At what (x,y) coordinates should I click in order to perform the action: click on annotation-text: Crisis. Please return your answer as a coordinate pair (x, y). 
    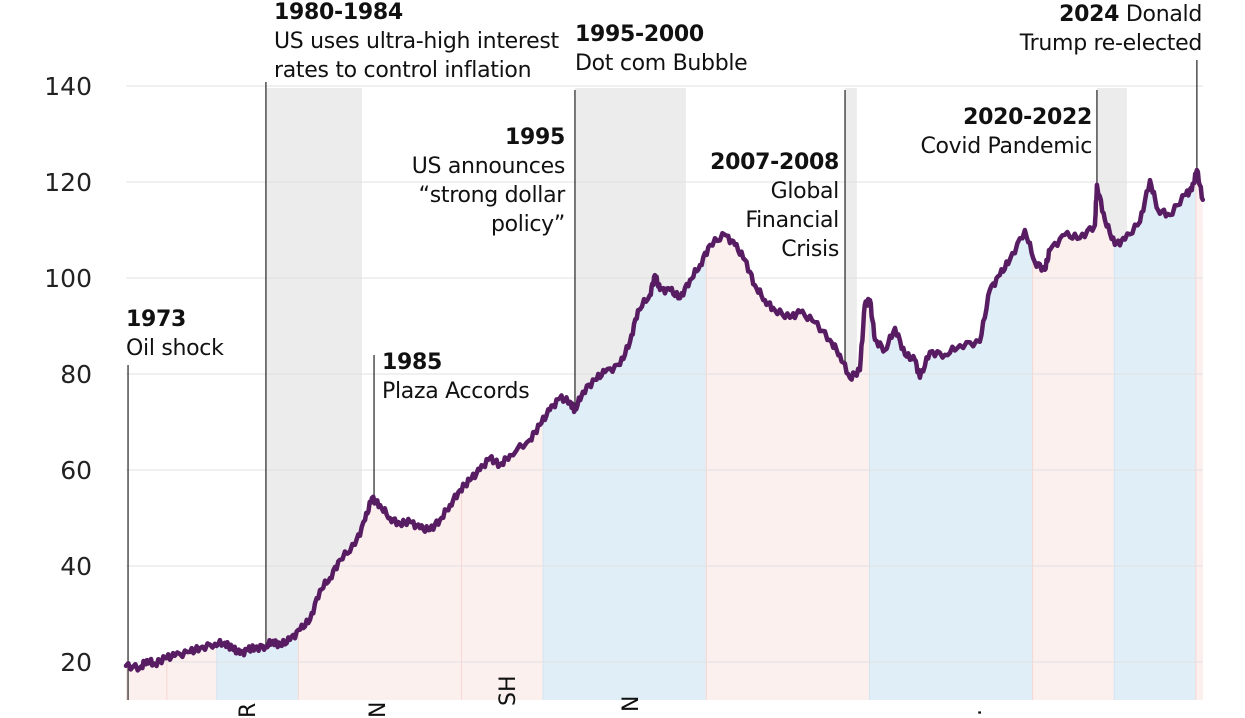
    Looking at the image, I should click on (810, 249).